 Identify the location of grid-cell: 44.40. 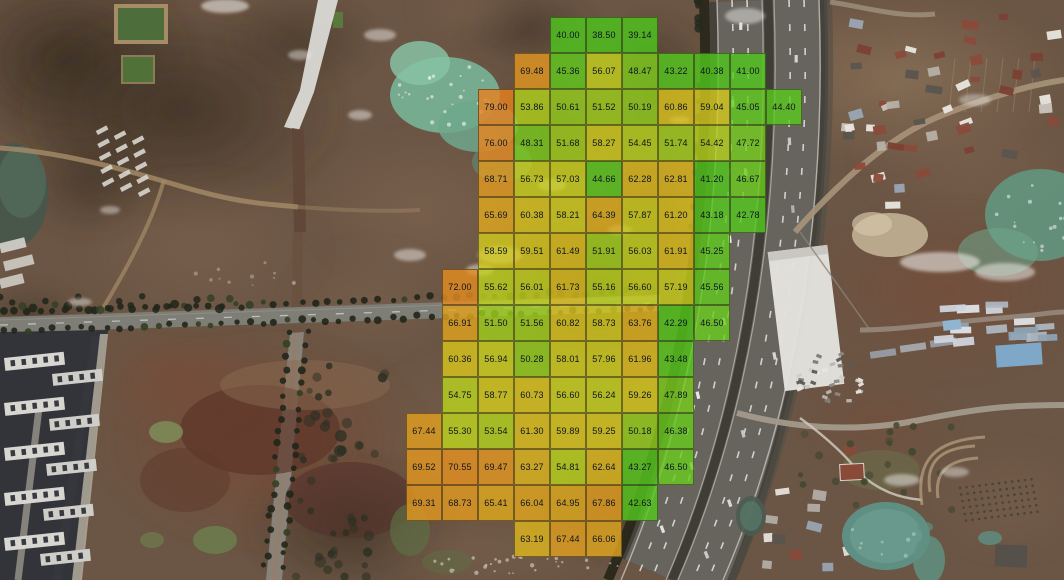
(784, 107).